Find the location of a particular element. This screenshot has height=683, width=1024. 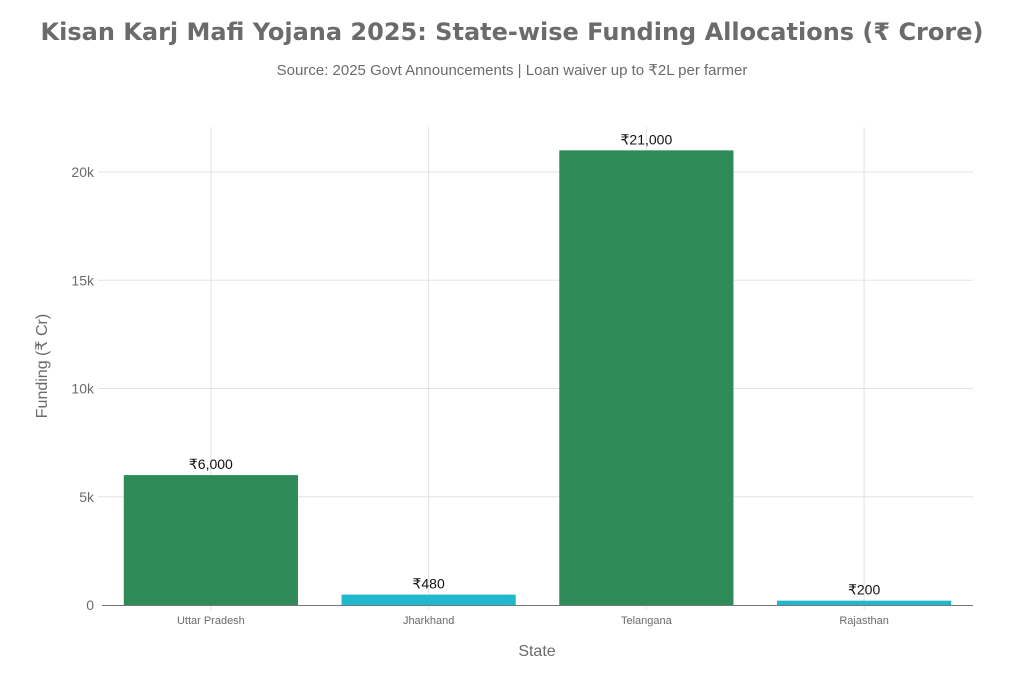

bar-rajasthan is located at coordinates (864, 602).